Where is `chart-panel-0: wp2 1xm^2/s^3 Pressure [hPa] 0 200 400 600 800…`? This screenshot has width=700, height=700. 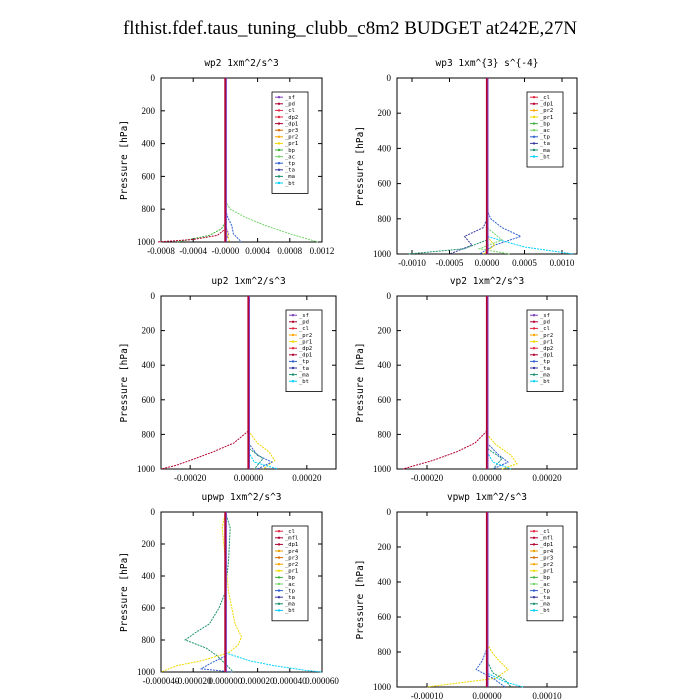 chart-panel-0: wp2 1xm^2/s^3 Pressure [hPa] 0 200 400 600 800… is located at coordinates (226, 157).